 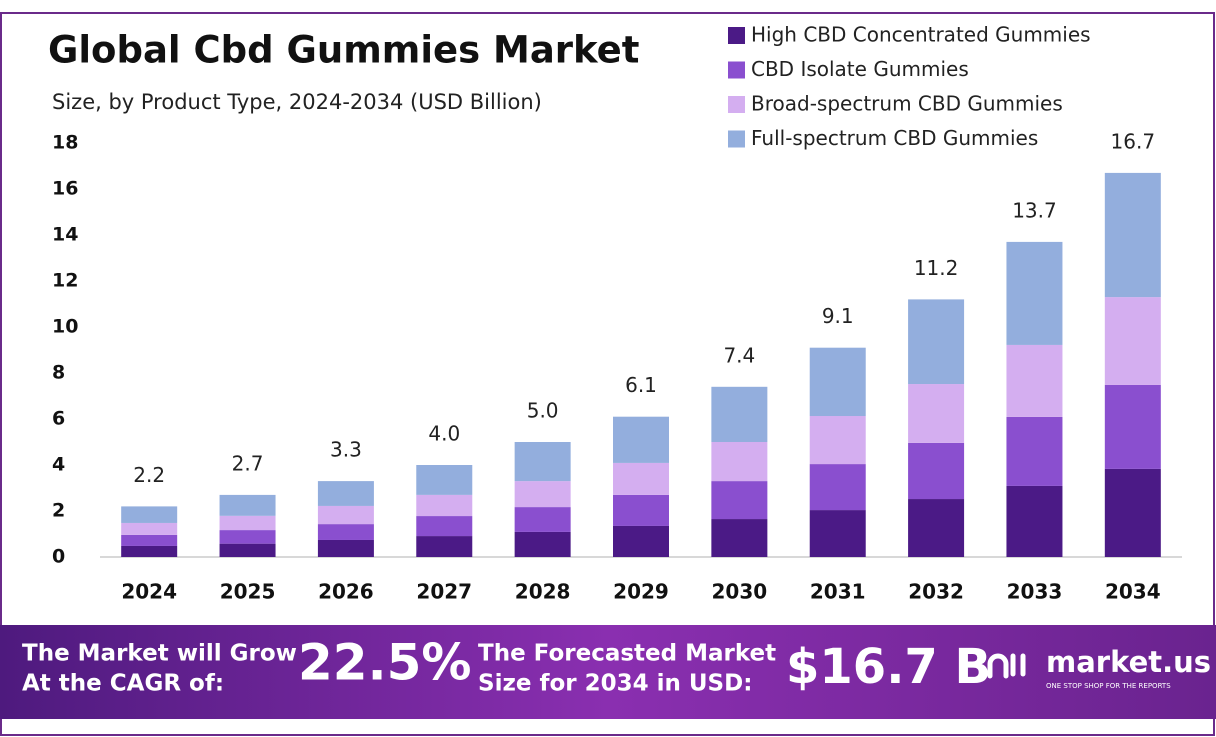 I want to click on cagr-text: At the CAGR of:, so click(x=123, y=684).